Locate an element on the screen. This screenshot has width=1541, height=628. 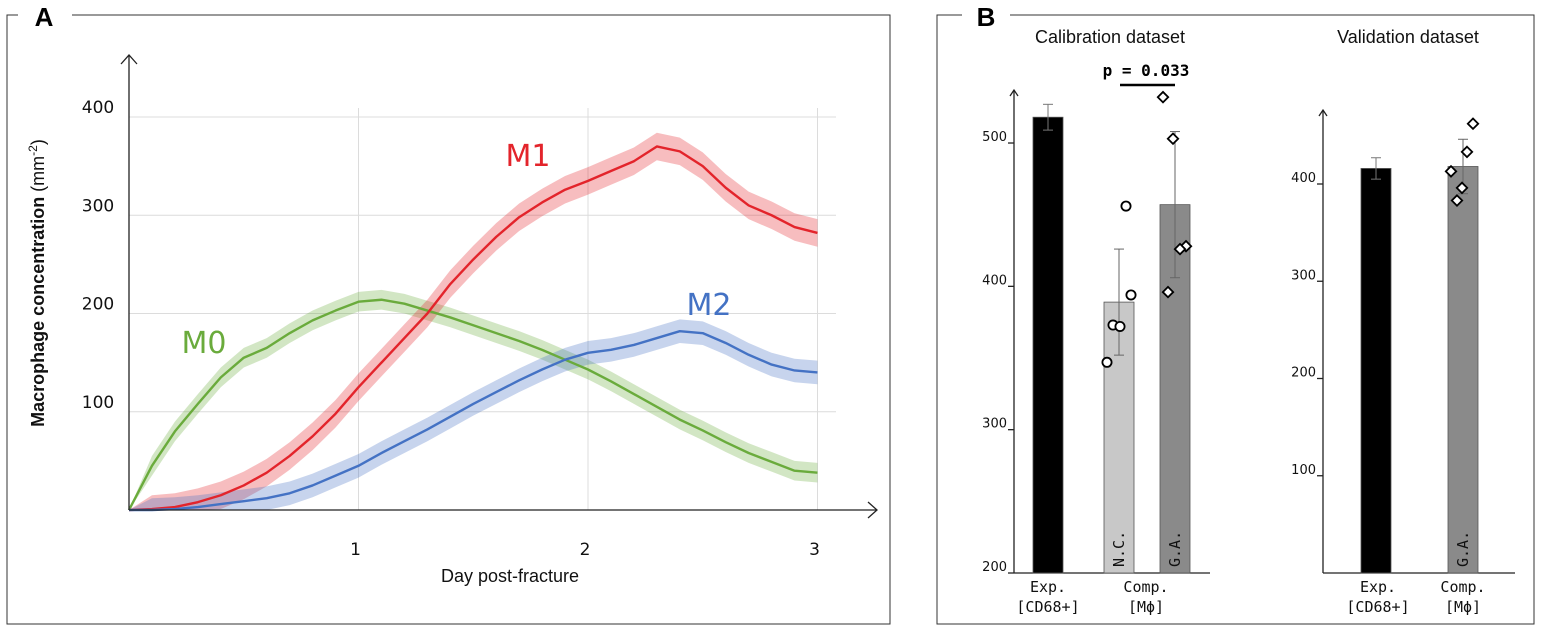
y-axis-label-unit: (mm is located at coordinates (38, 174).